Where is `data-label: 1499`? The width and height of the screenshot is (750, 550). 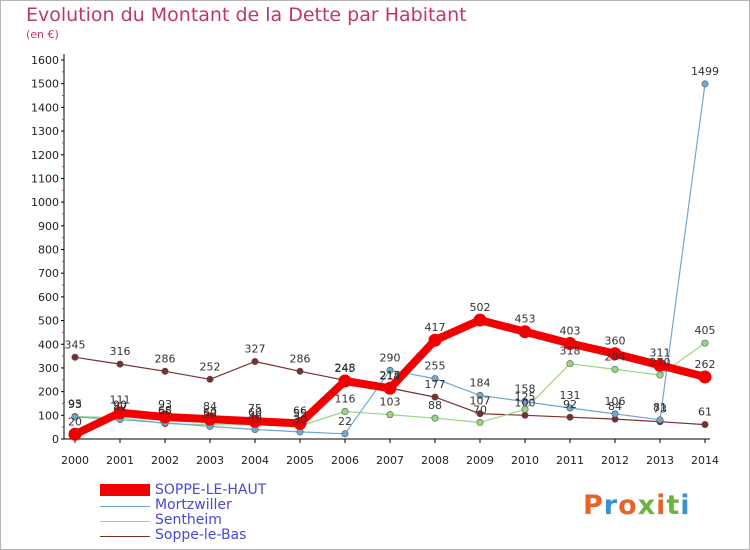 data-label: 1499 is located at coordinates (705, 71).